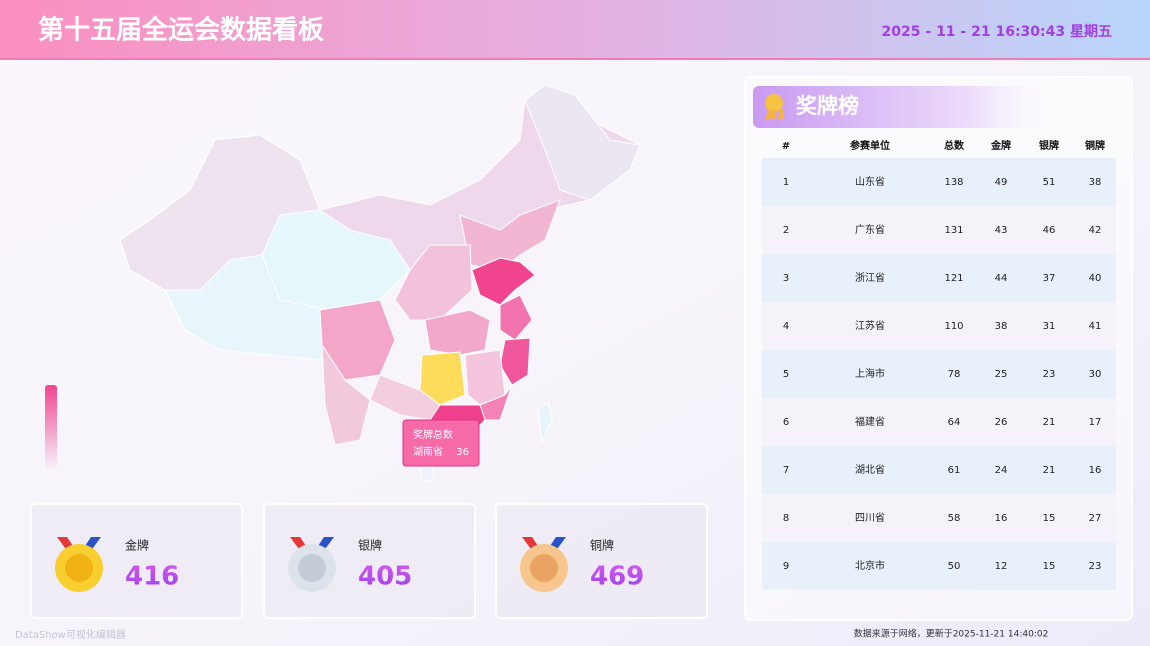  Describe the element at coordinates (545, 422) in the screenshot. I see `taiwan` at that location.